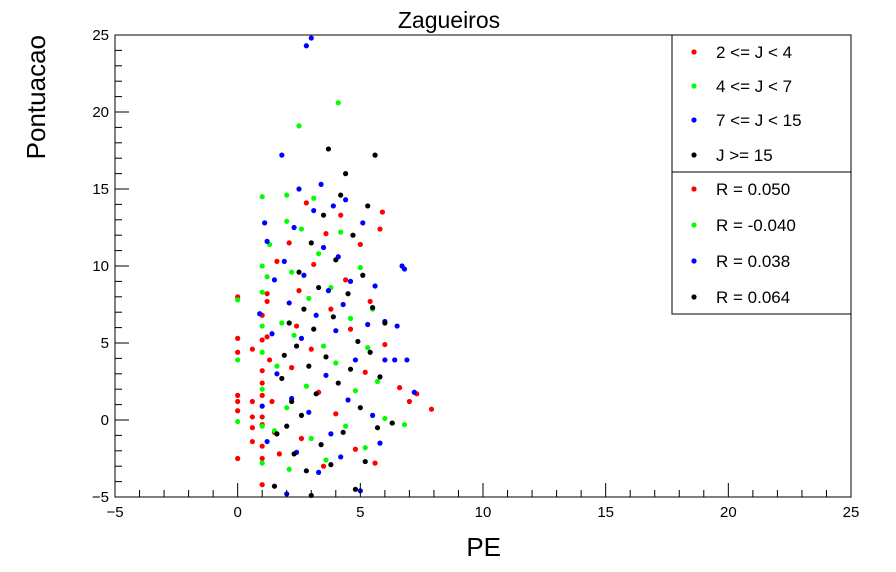 This screenshot has height=572, width=896. What do you see at coordinates (100, 266) in the screenshot?
I see `y-tick-label: 10` at bounding box center [100, 266].